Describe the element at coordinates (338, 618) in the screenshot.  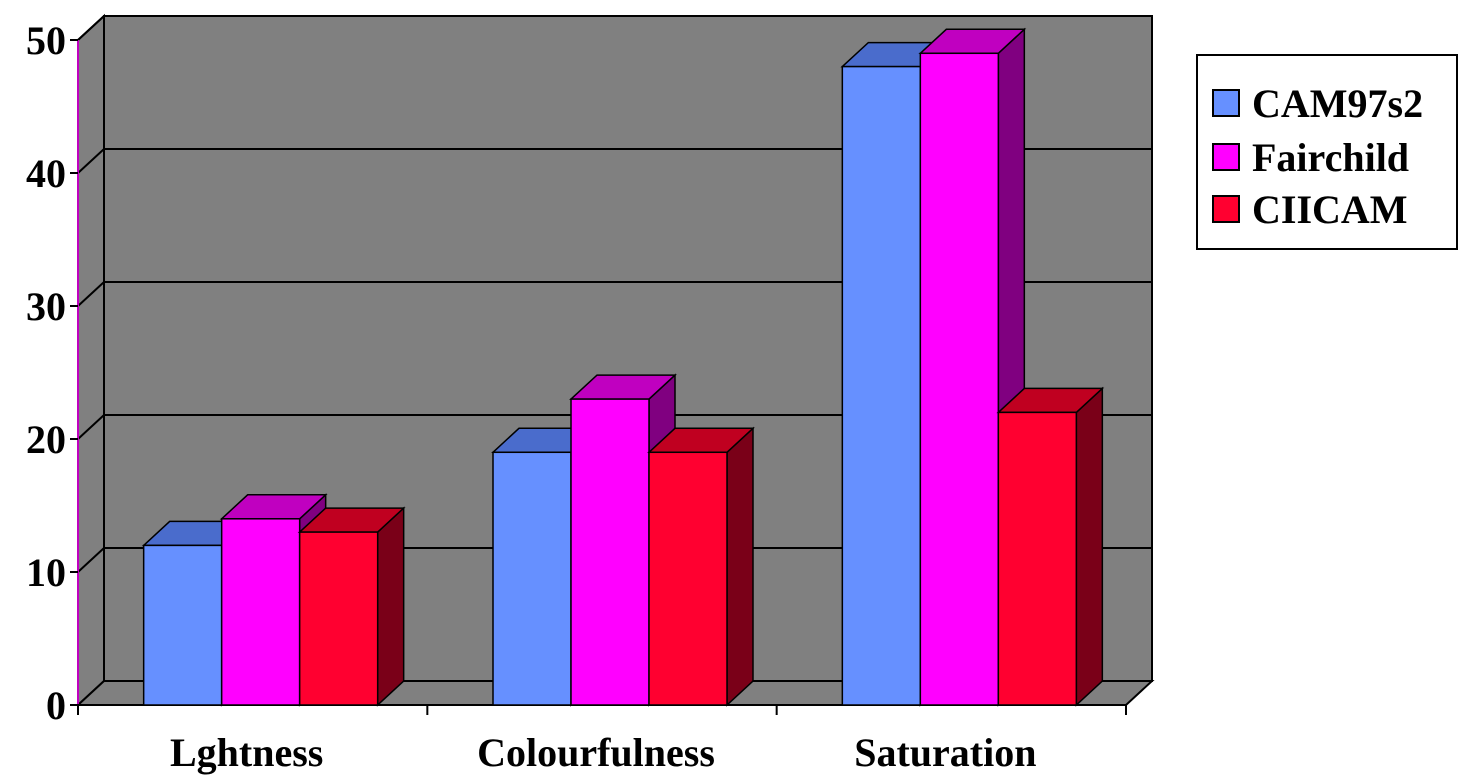
I see `bar-ciicam-lghtness` at that location.